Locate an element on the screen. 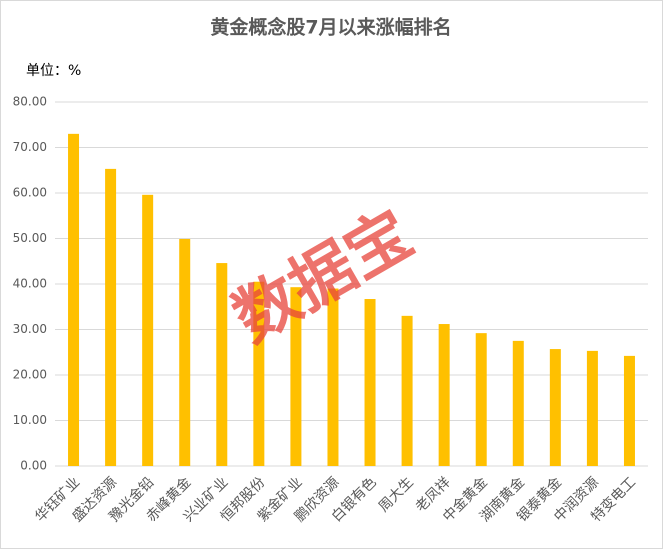 Image resolution: width=663 pixels, height=549 pixels. y-tick-label: 0.00 is located at coordinates (33, 466).